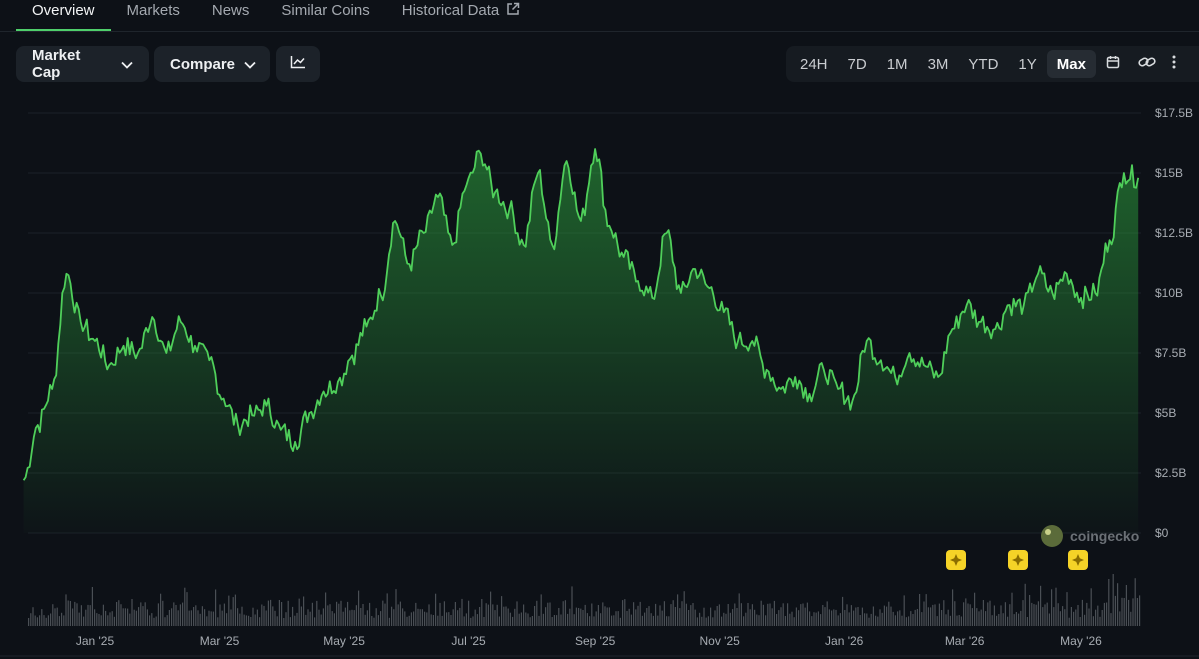 This screenshot has height=659, width=1199. I want to click on range-1y: 1Y, so click(1027, 64).